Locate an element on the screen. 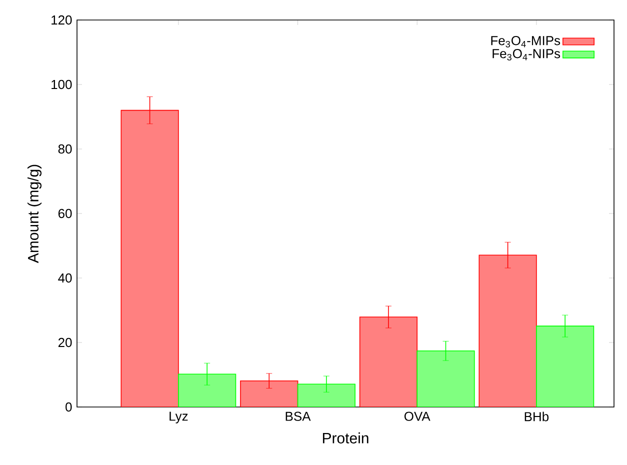 This screenshot has height=465, width=627. y-tick-label: 0 is located at coordinates (69, 407).